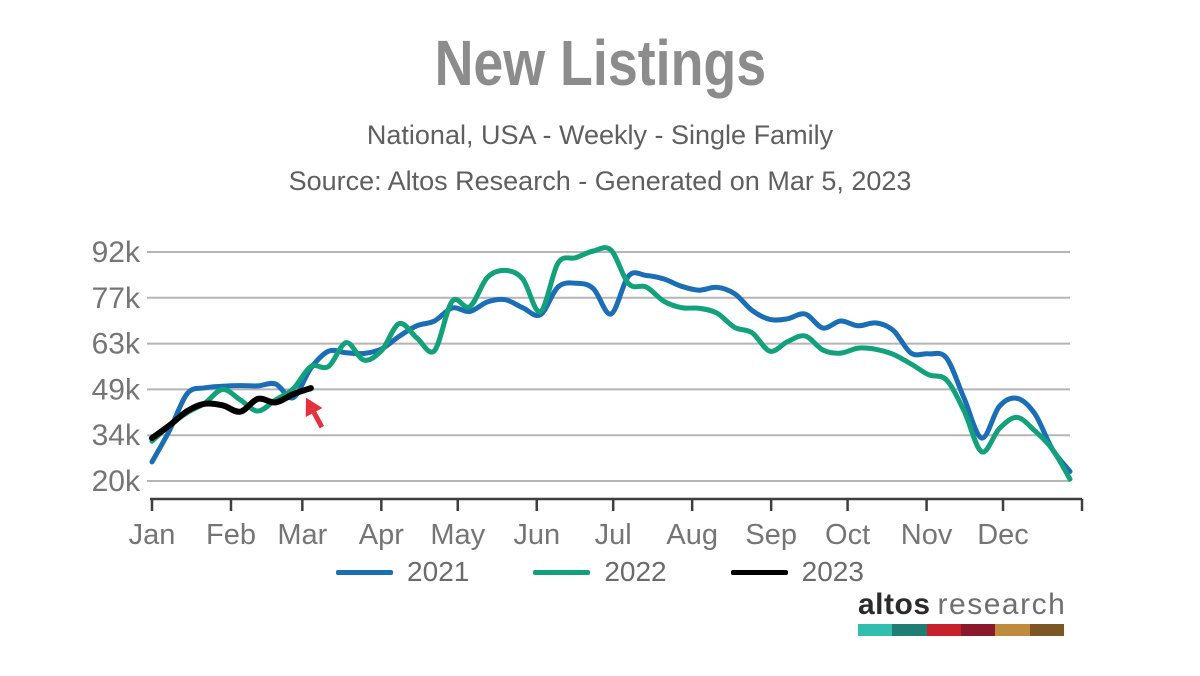 This screenshot has height=676, width=1200. What do you see at coordinates (116, 435) in the screenshot?
I see `y-tick-label: 34k` at bounding box center [116, 435].